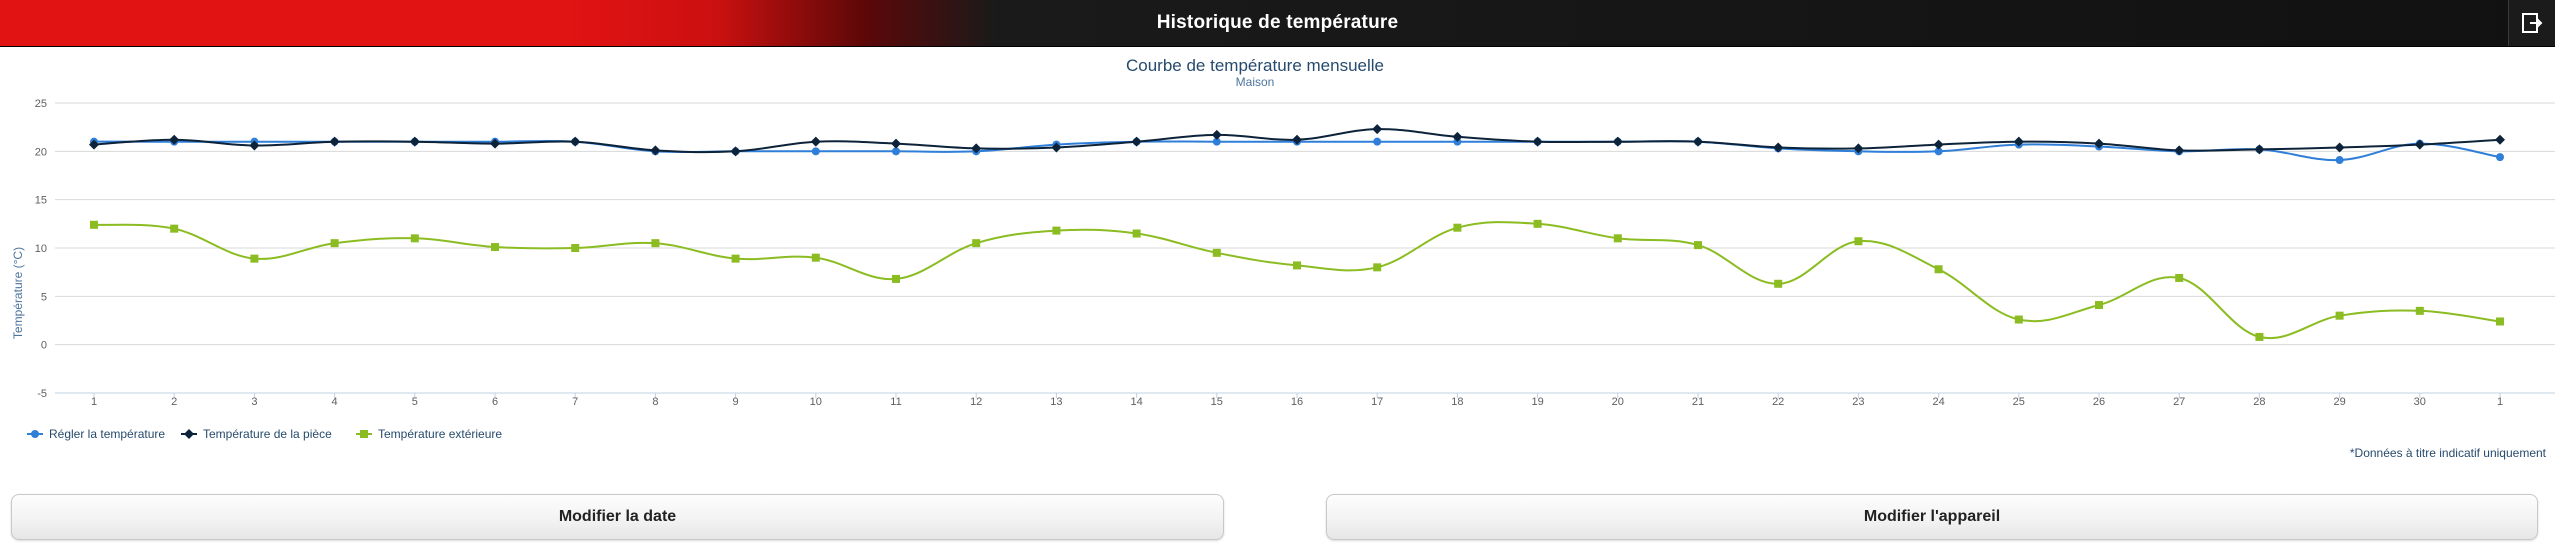 The width and height of the screenshot is (2555, 550). What do you see at coordinates (1618, 402) in the screenshot?
I see `x-tick-label: 20` at bounding box center [1618, 402].